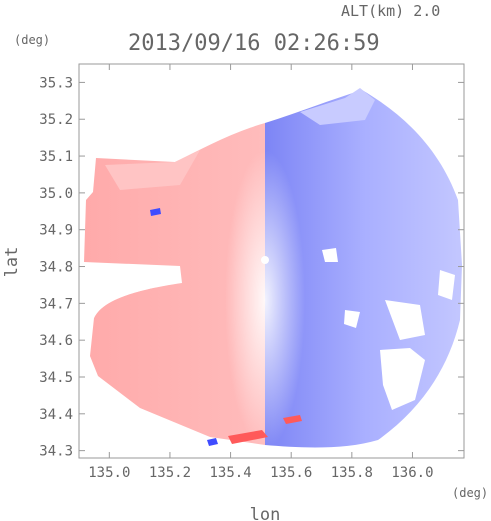 The height and width of the screenshot is (521, 491). What do you see at coordinates (56, 268) in the screenshot?
I see `y-tick-label: 34.8` at bounding box center [56, 268].